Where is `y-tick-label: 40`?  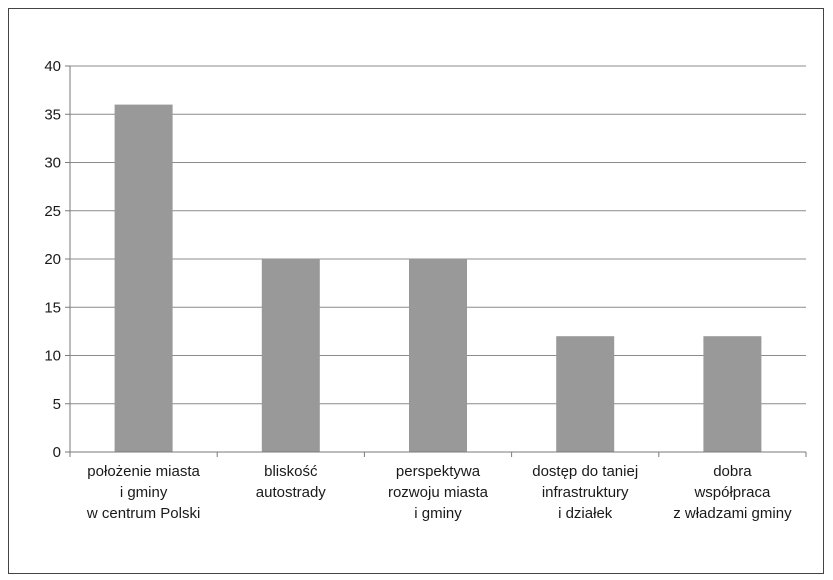
y-tick-label: 40 is located at coordinates (52, 66).